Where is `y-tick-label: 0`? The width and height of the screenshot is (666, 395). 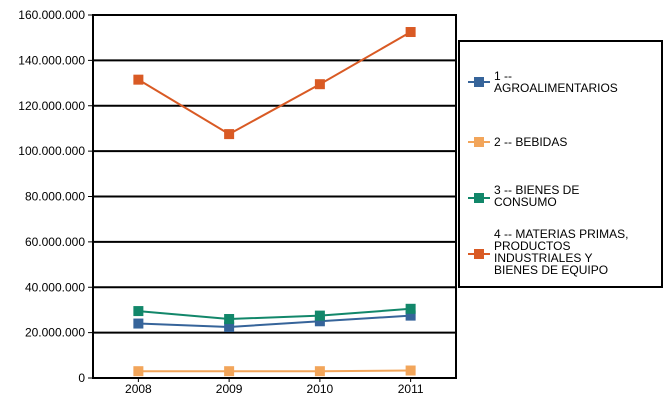
y-tick-label: 0 is located at coordinates (81, 378).